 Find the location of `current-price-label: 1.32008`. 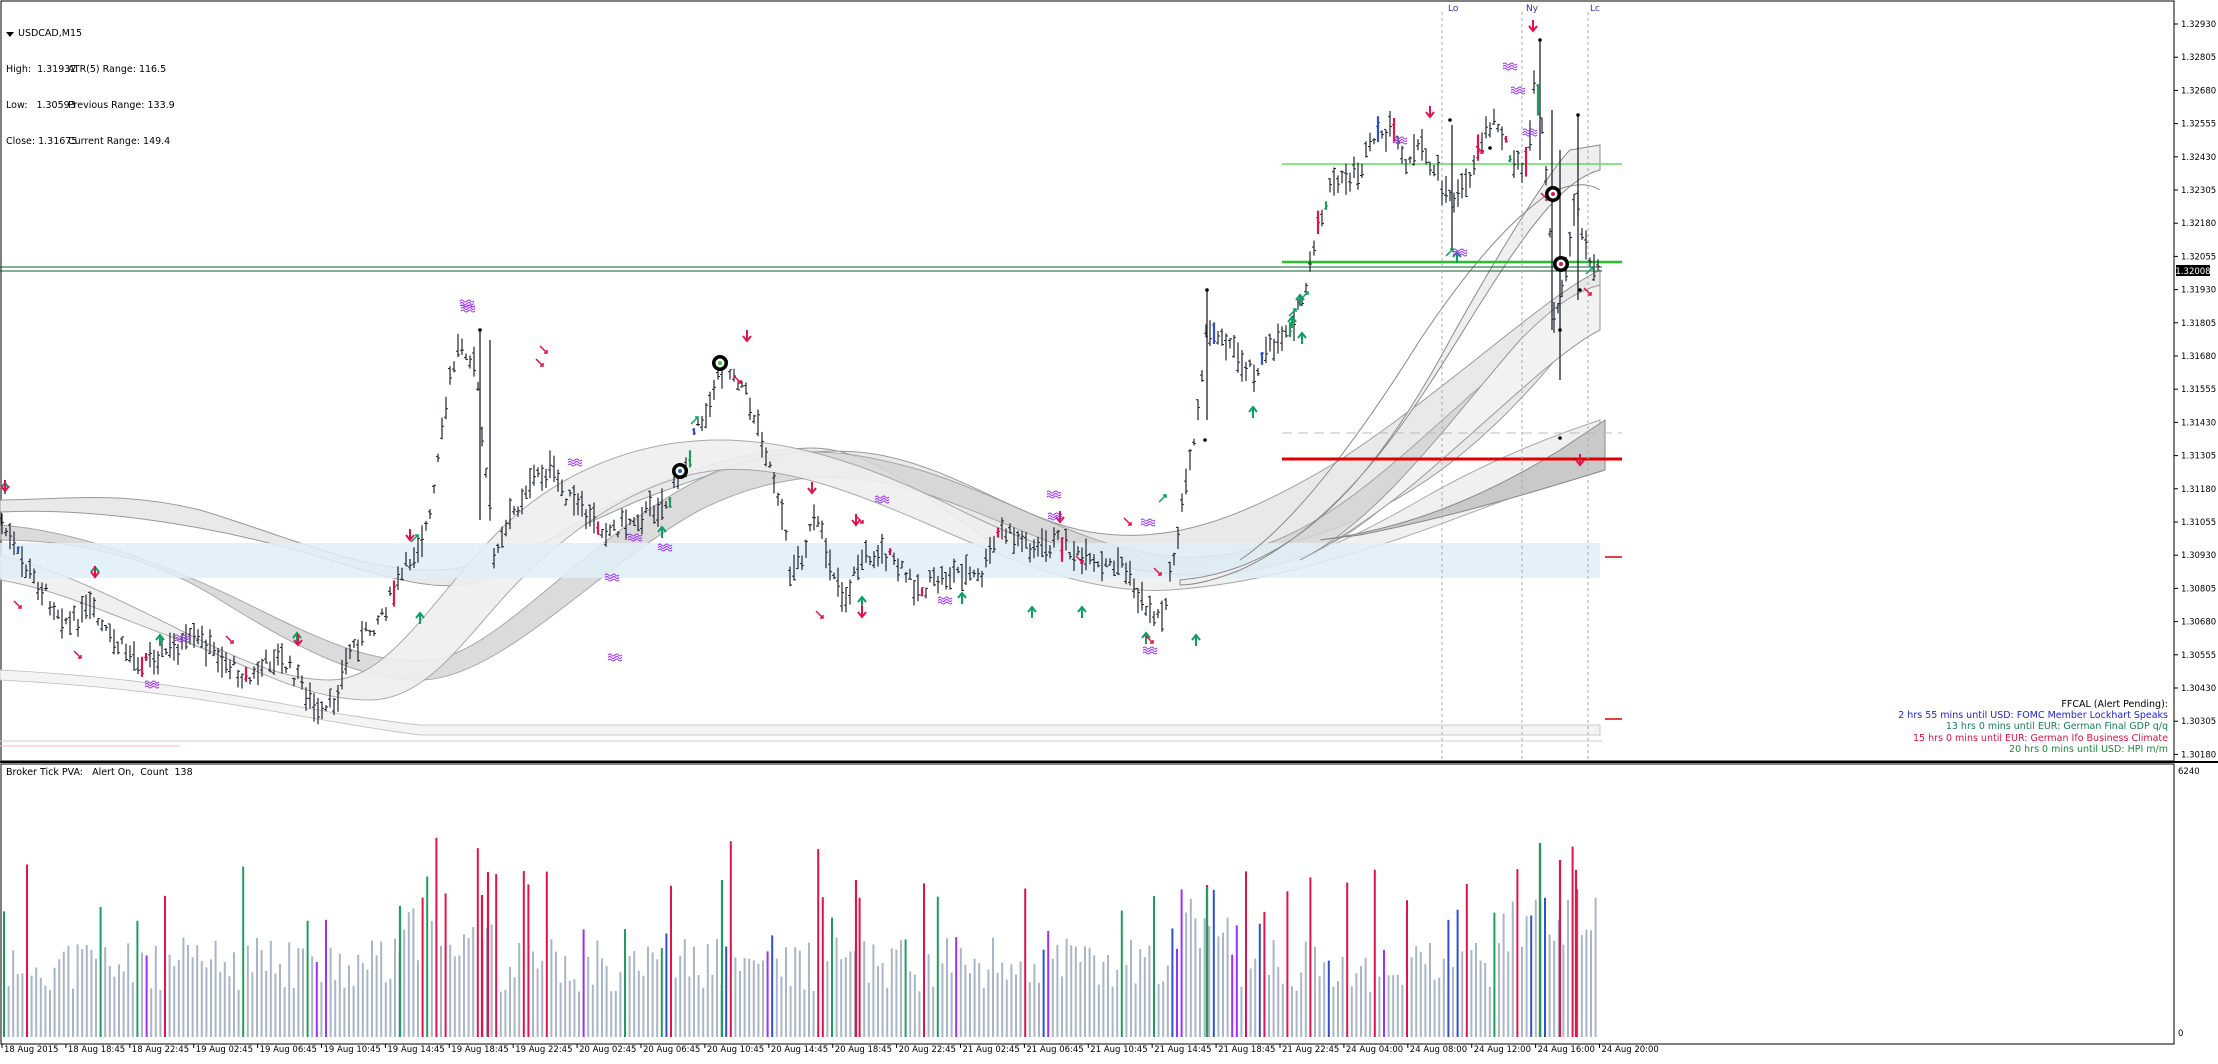

current-price-label: 1.32008 is located at coordinates (2192, 272).